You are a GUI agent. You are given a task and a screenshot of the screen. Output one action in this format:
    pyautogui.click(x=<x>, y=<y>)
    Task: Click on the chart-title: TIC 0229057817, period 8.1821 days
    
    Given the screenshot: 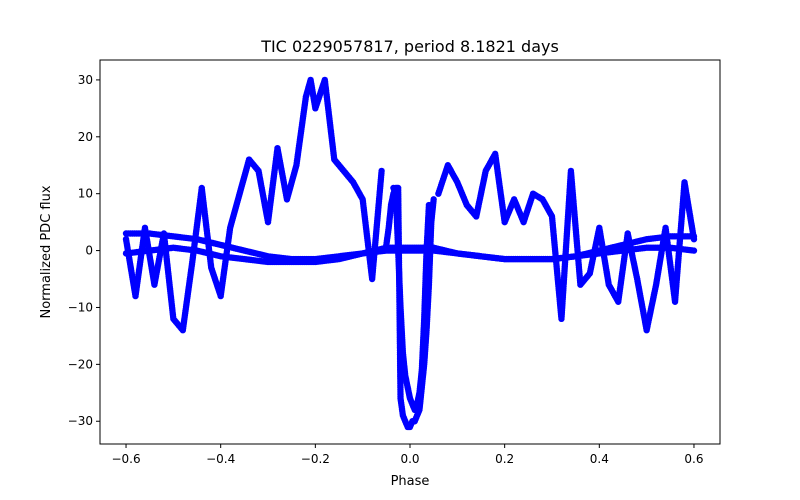 What is the action you would take?
    pyautogui.click(x=409, y=46)
    